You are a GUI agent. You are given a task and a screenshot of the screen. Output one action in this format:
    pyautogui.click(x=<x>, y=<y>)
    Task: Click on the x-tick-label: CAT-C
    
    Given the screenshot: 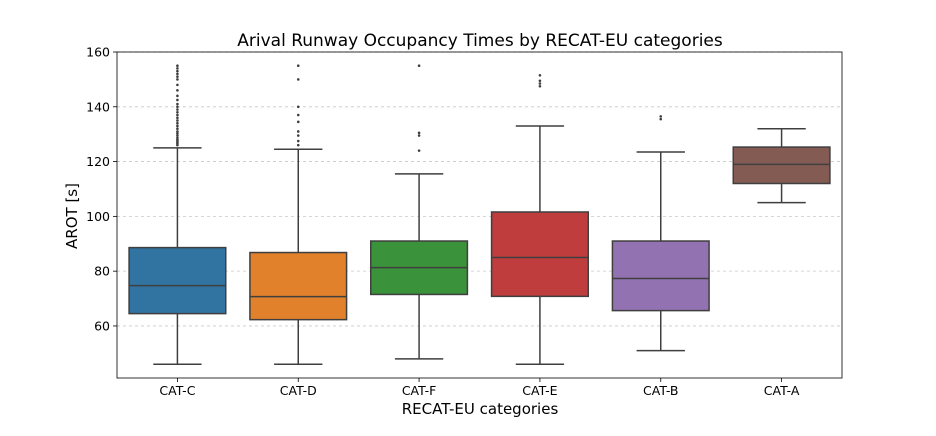 What is the action you would take?
    pyautogui.click(x=177, y=390)
    